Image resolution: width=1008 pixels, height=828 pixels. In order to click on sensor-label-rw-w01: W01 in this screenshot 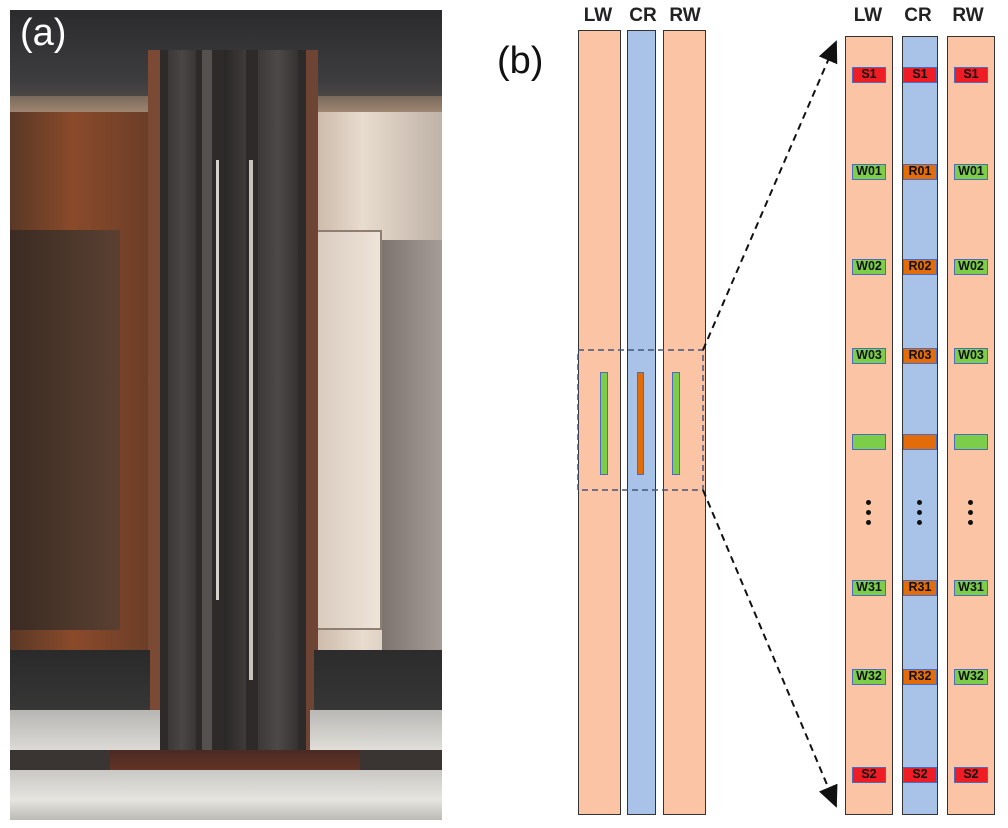, I will do `click(971, 172)`.